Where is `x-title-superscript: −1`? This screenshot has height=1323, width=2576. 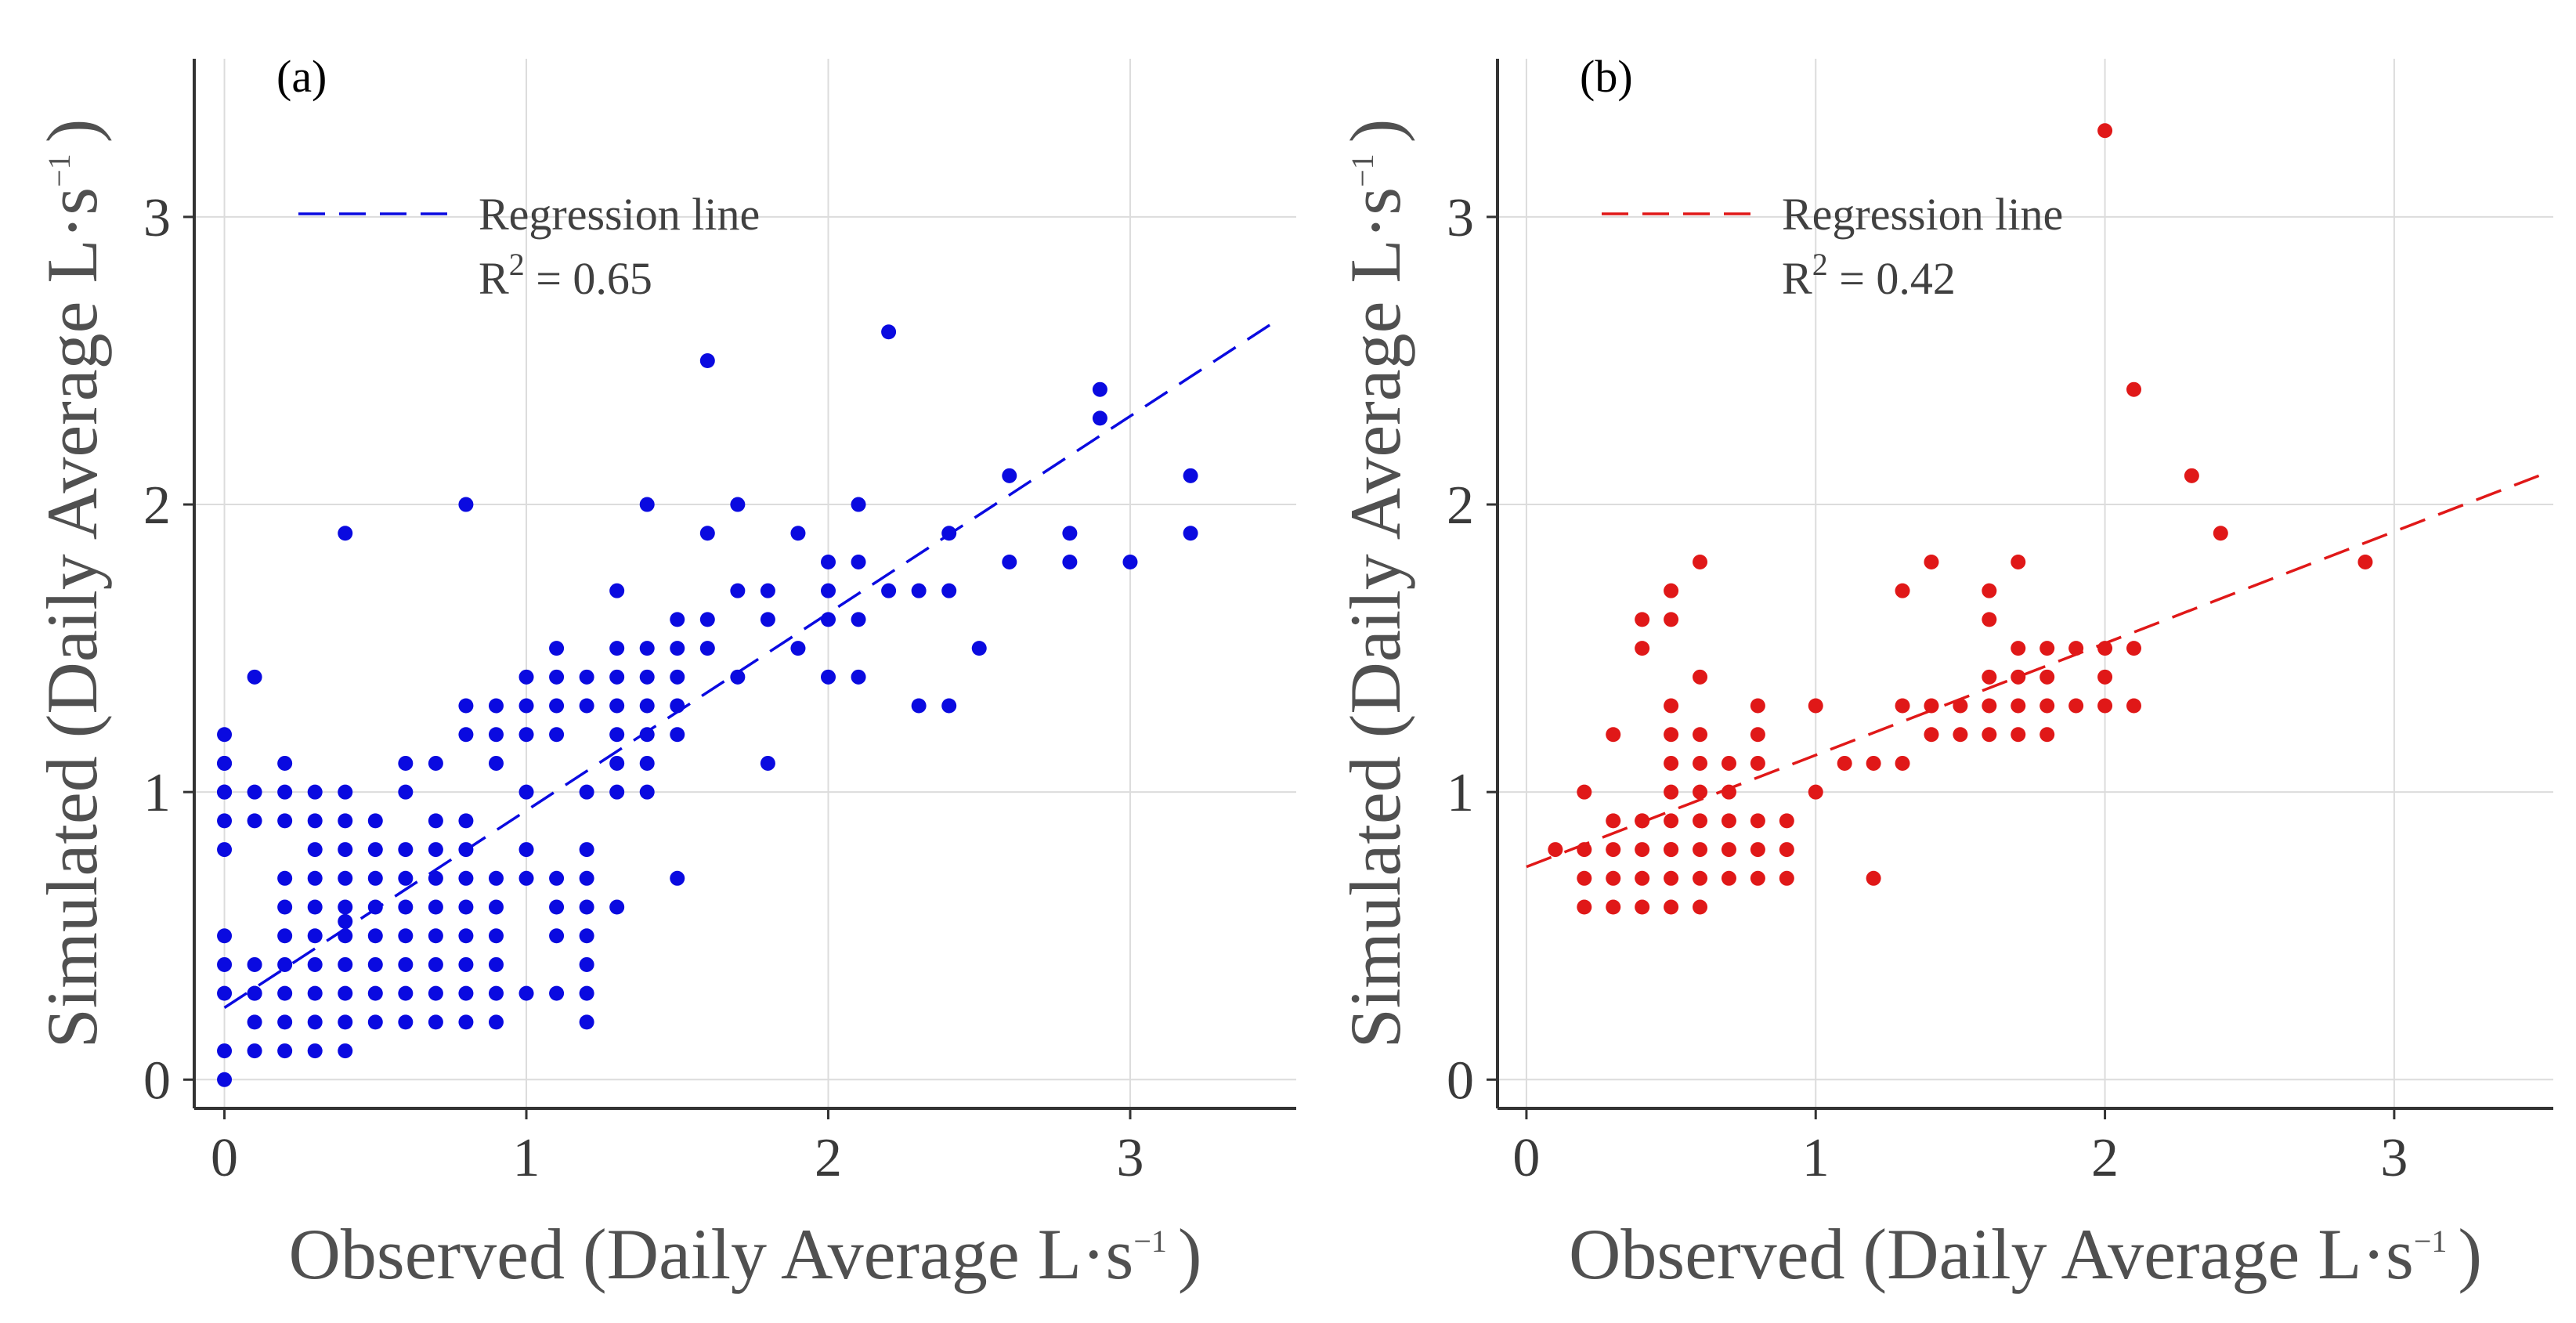 x-title-superscript: −1 is located at coordinates (1150, 1241).